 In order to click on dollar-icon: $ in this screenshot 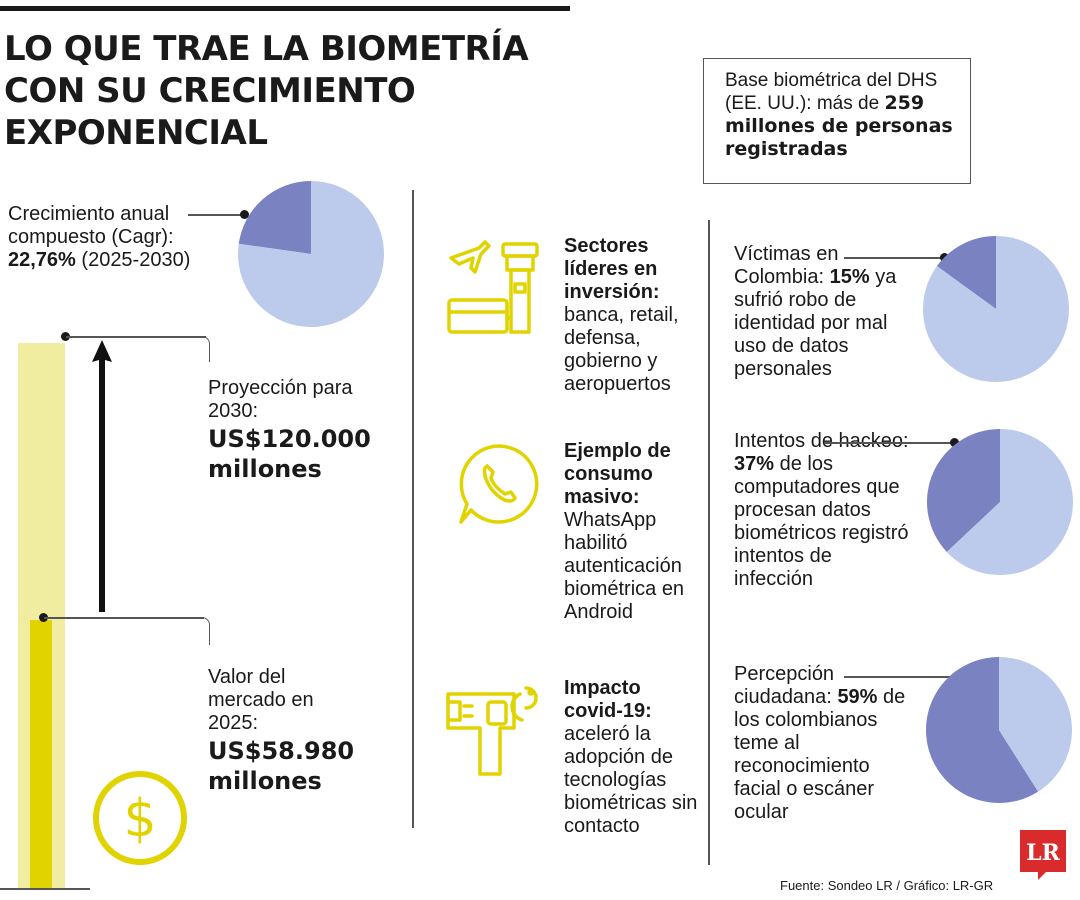, I will do `click(140, 818)`.